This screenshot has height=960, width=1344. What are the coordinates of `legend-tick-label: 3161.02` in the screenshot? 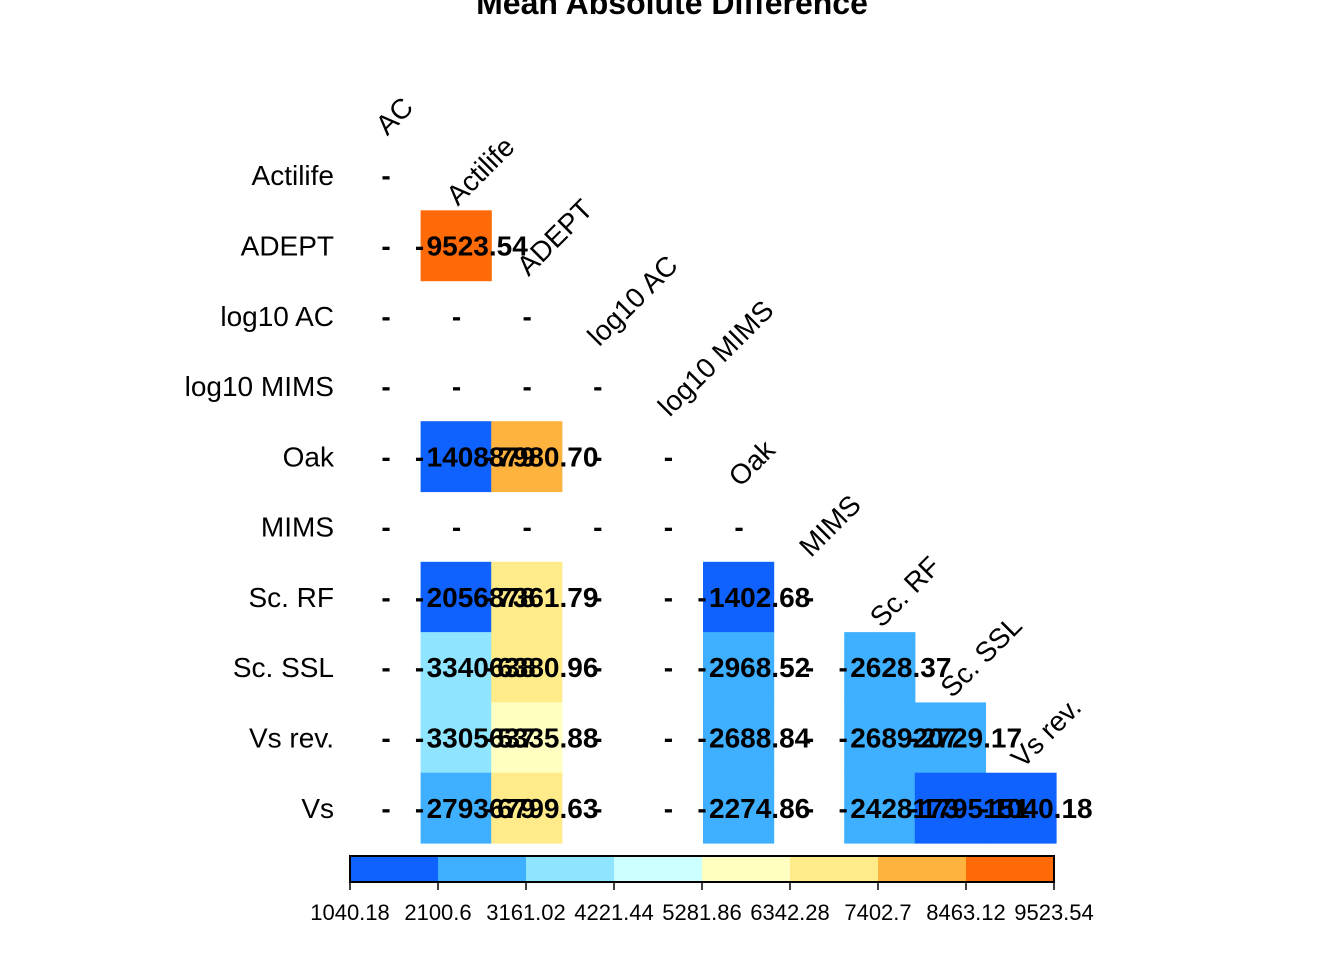 It's located at (526, 912).